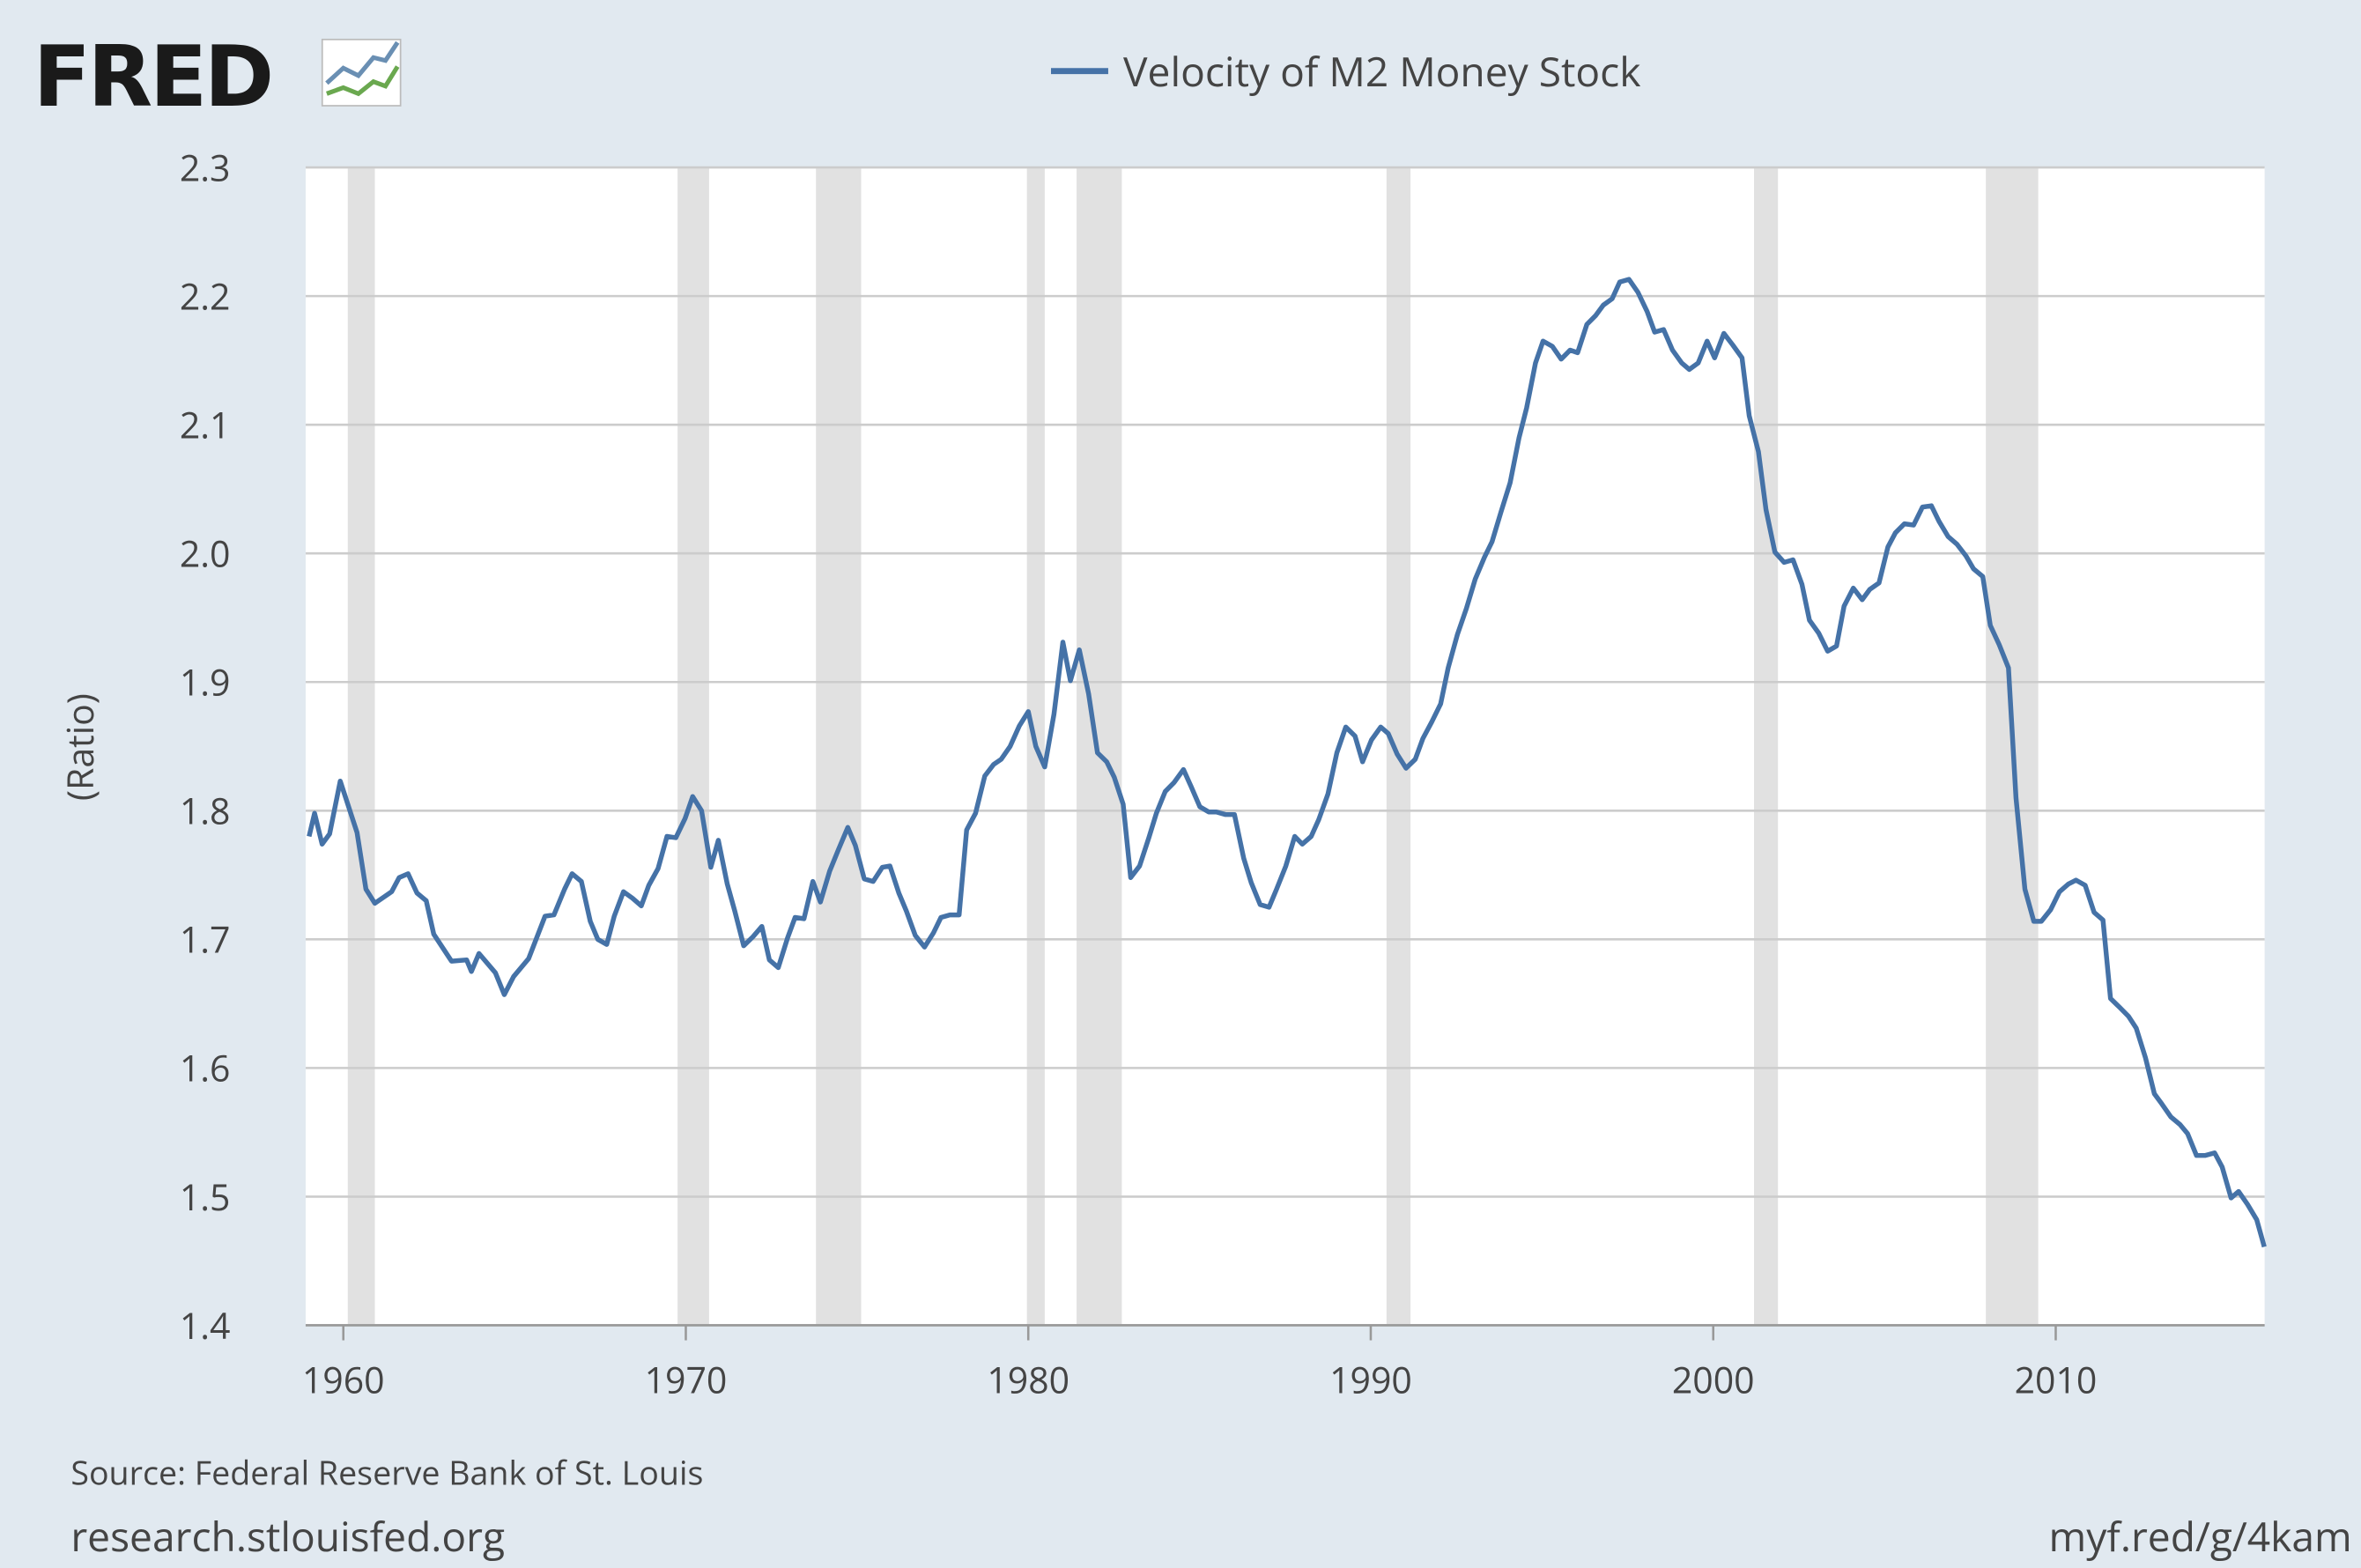  Describe the element at coordinates (2056, 1379) in the screenshot. I see `x-tick-label: 2010` at that location.